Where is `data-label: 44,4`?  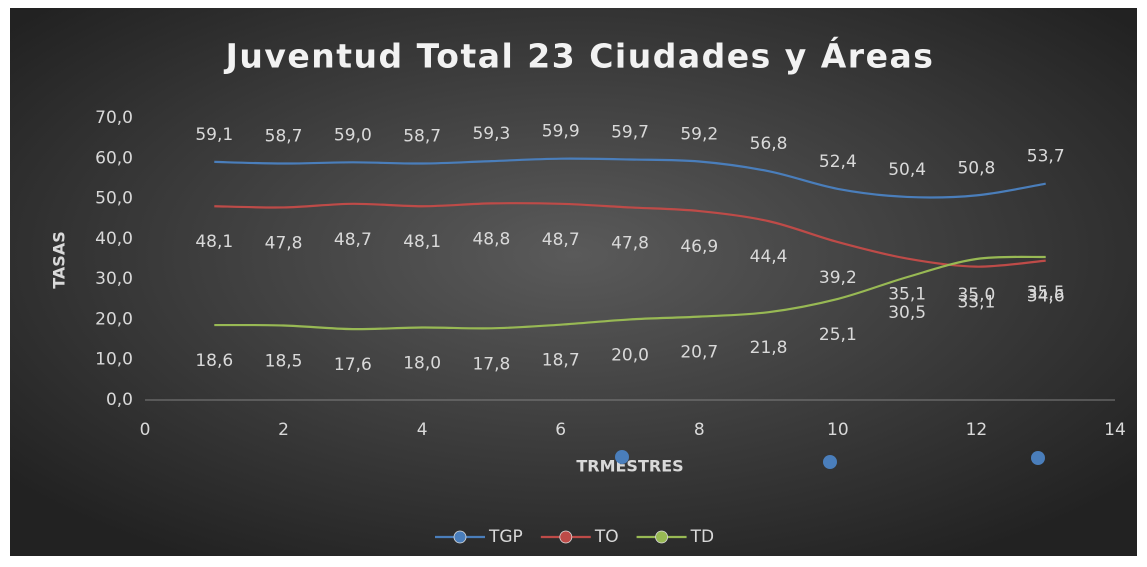
data-label: 44,4 is located at coordinates (769, 257).